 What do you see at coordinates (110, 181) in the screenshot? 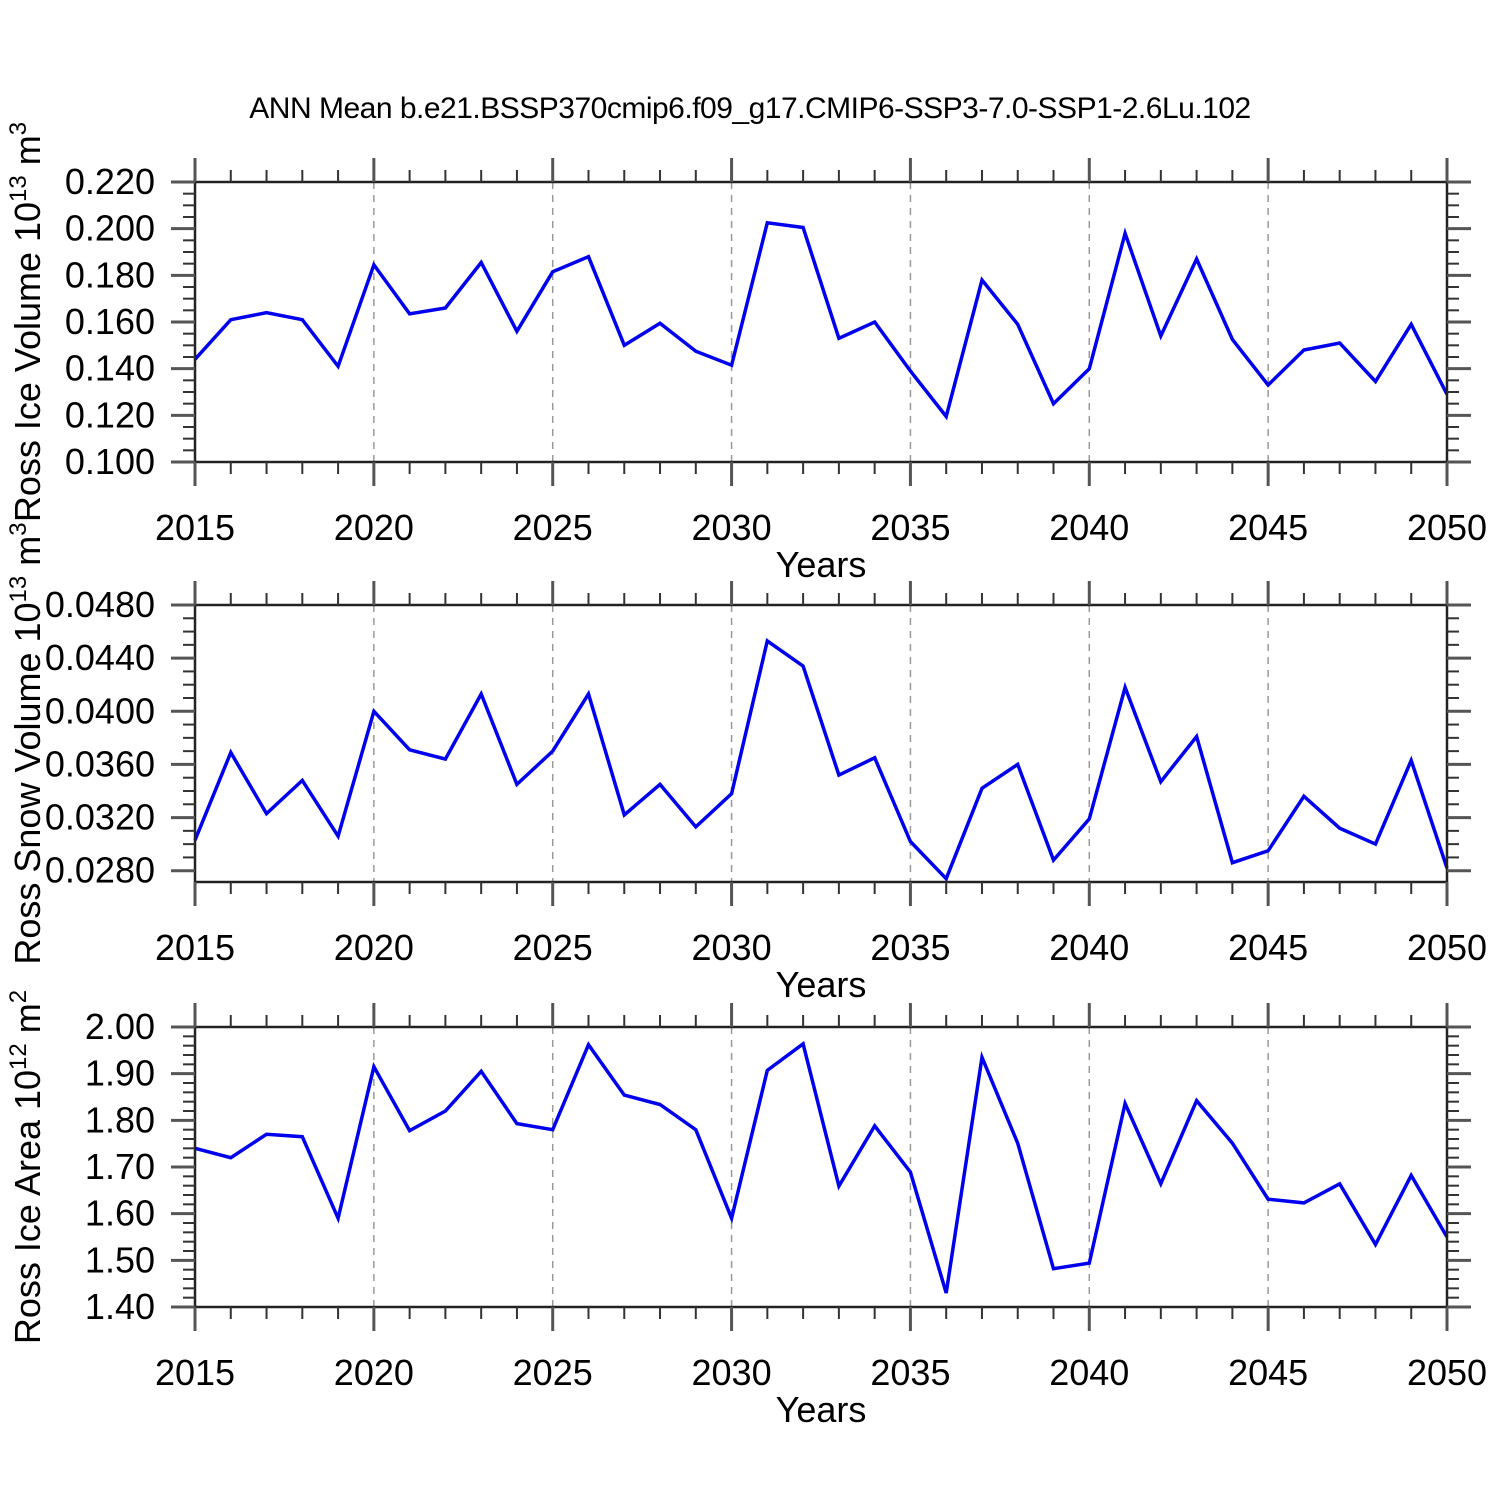
I see `y-tick-label: 0.220` at bounding box center [110, 181].